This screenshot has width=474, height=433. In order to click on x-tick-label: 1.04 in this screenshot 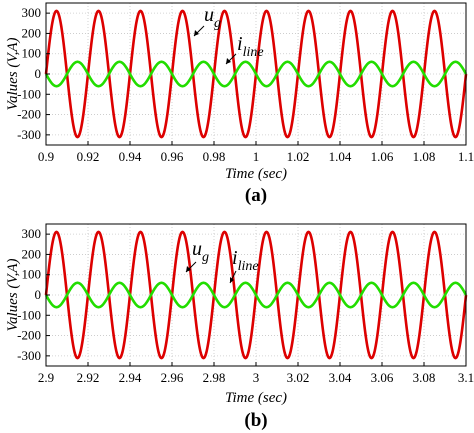, I will do `click(340, 156)`.